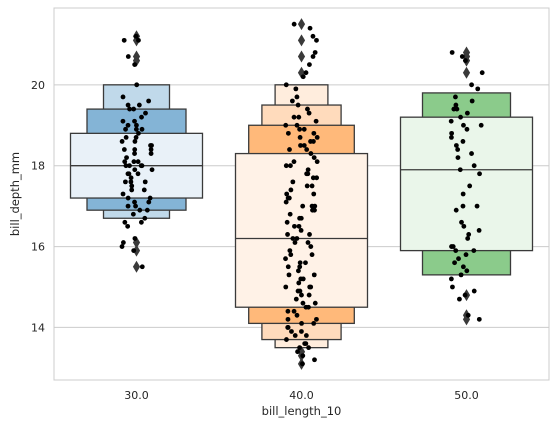  I want to click on y-tick-label: 18, so click(38, 166).